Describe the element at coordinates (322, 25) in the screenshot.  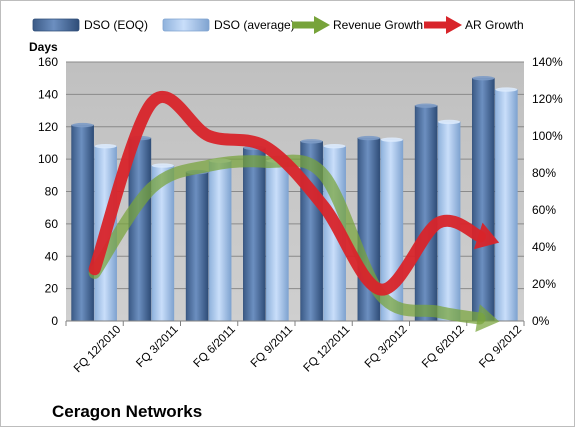
I see `legend-arrow-revenue-growth` at that location.